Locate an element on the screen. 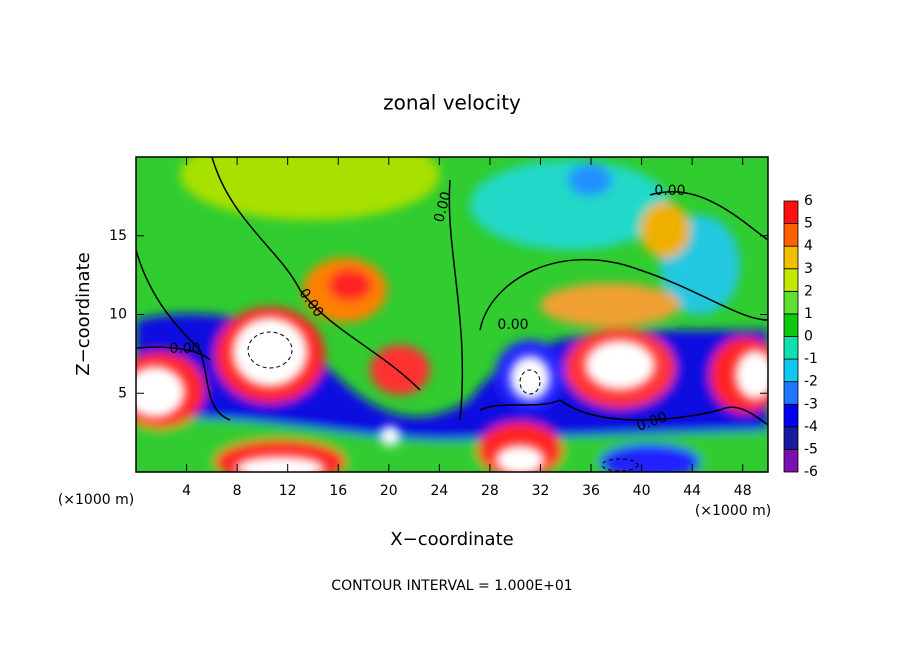  colorbar-label: 0 is located at coordinates (808, 337).